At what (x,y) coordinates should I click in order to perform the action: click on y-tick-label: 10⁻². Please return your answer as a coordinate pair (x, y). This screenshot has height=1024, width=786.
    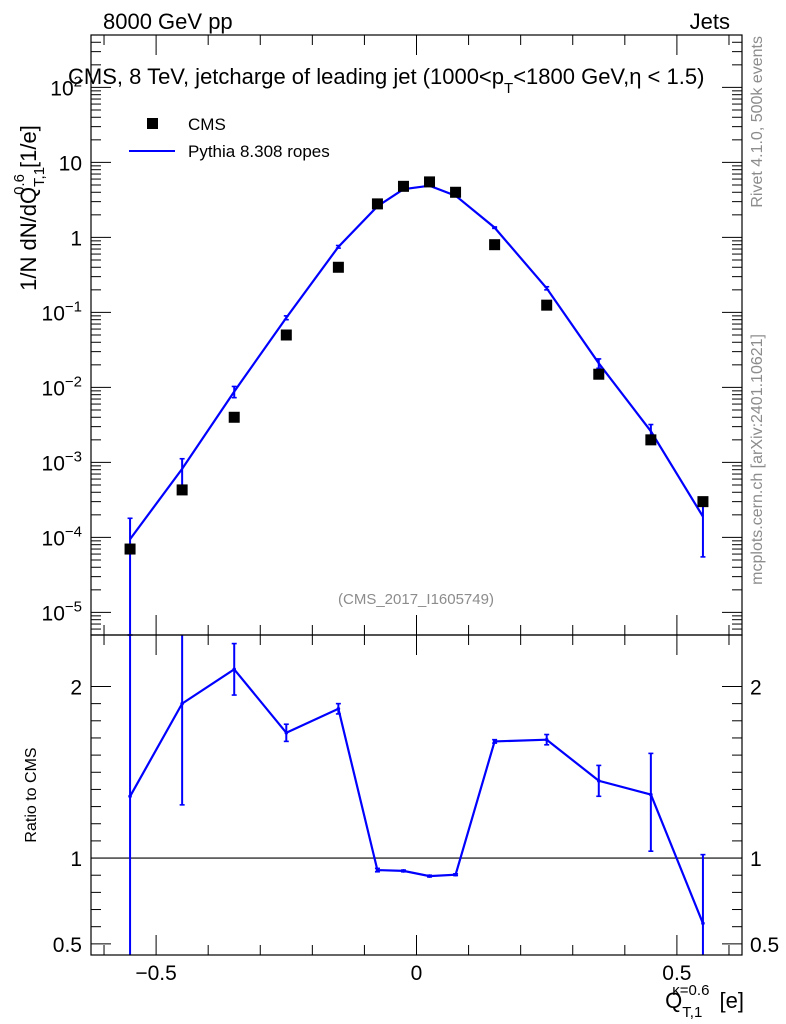
    Looking at the image, I should click on (62, 386).